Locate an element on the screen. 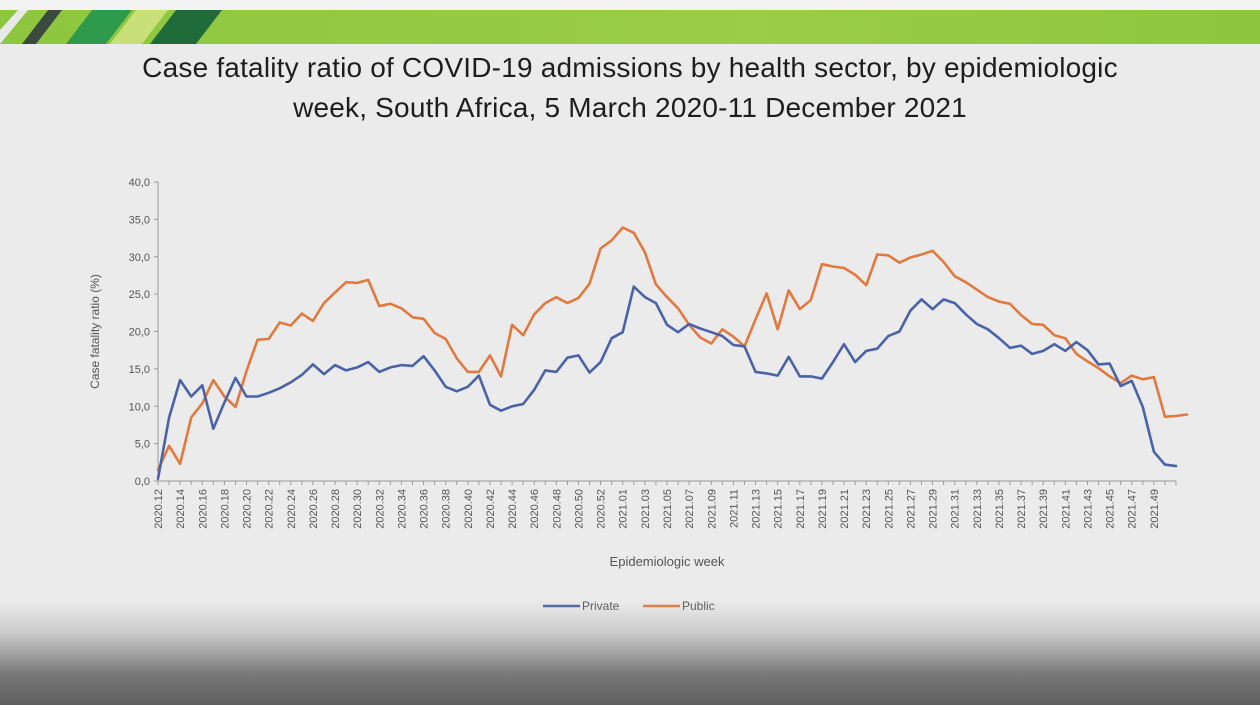  logo-stripes is located at coordinates (120, 22).